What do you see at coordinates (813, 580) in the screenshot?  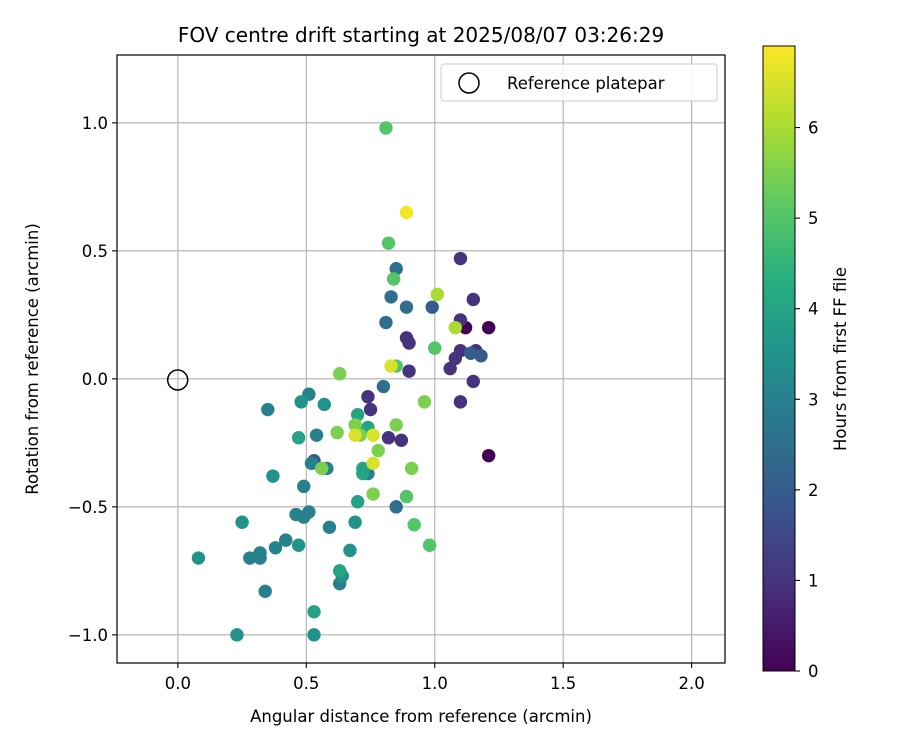 I see `colorbar-tick-label: 1` at bounding box center [813, 580].